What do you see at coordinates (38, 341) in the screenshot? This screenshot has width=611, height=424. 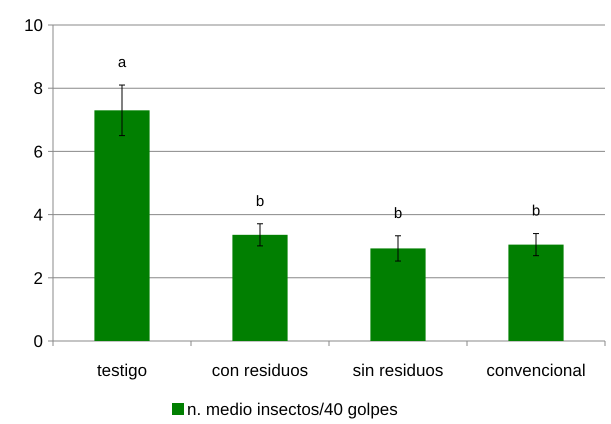 I see `y-tick-label: 0` at bounding box center [38, 341].